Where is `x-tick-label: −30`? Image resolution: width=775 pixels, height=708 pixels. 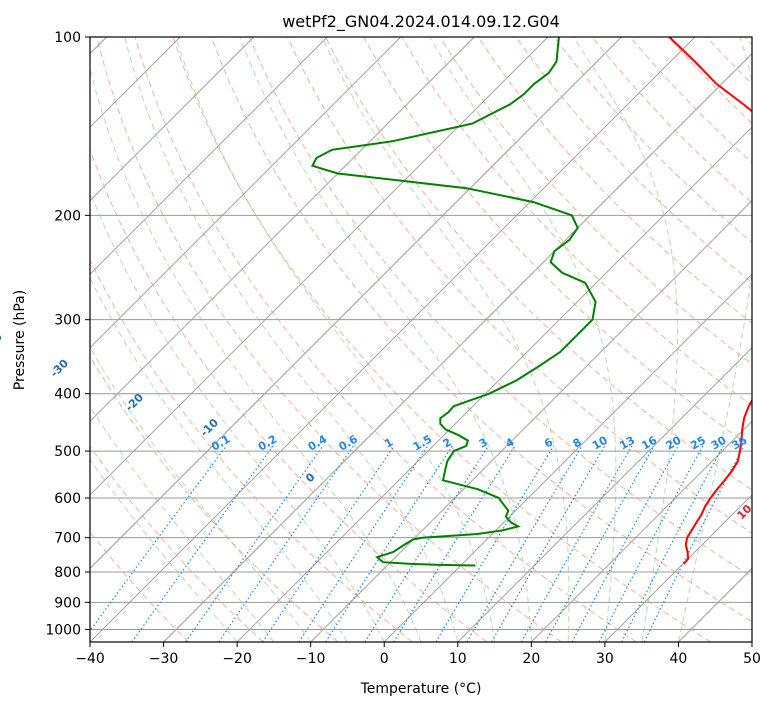 x-tick-label: −30 is located at coordinates (164, 659).